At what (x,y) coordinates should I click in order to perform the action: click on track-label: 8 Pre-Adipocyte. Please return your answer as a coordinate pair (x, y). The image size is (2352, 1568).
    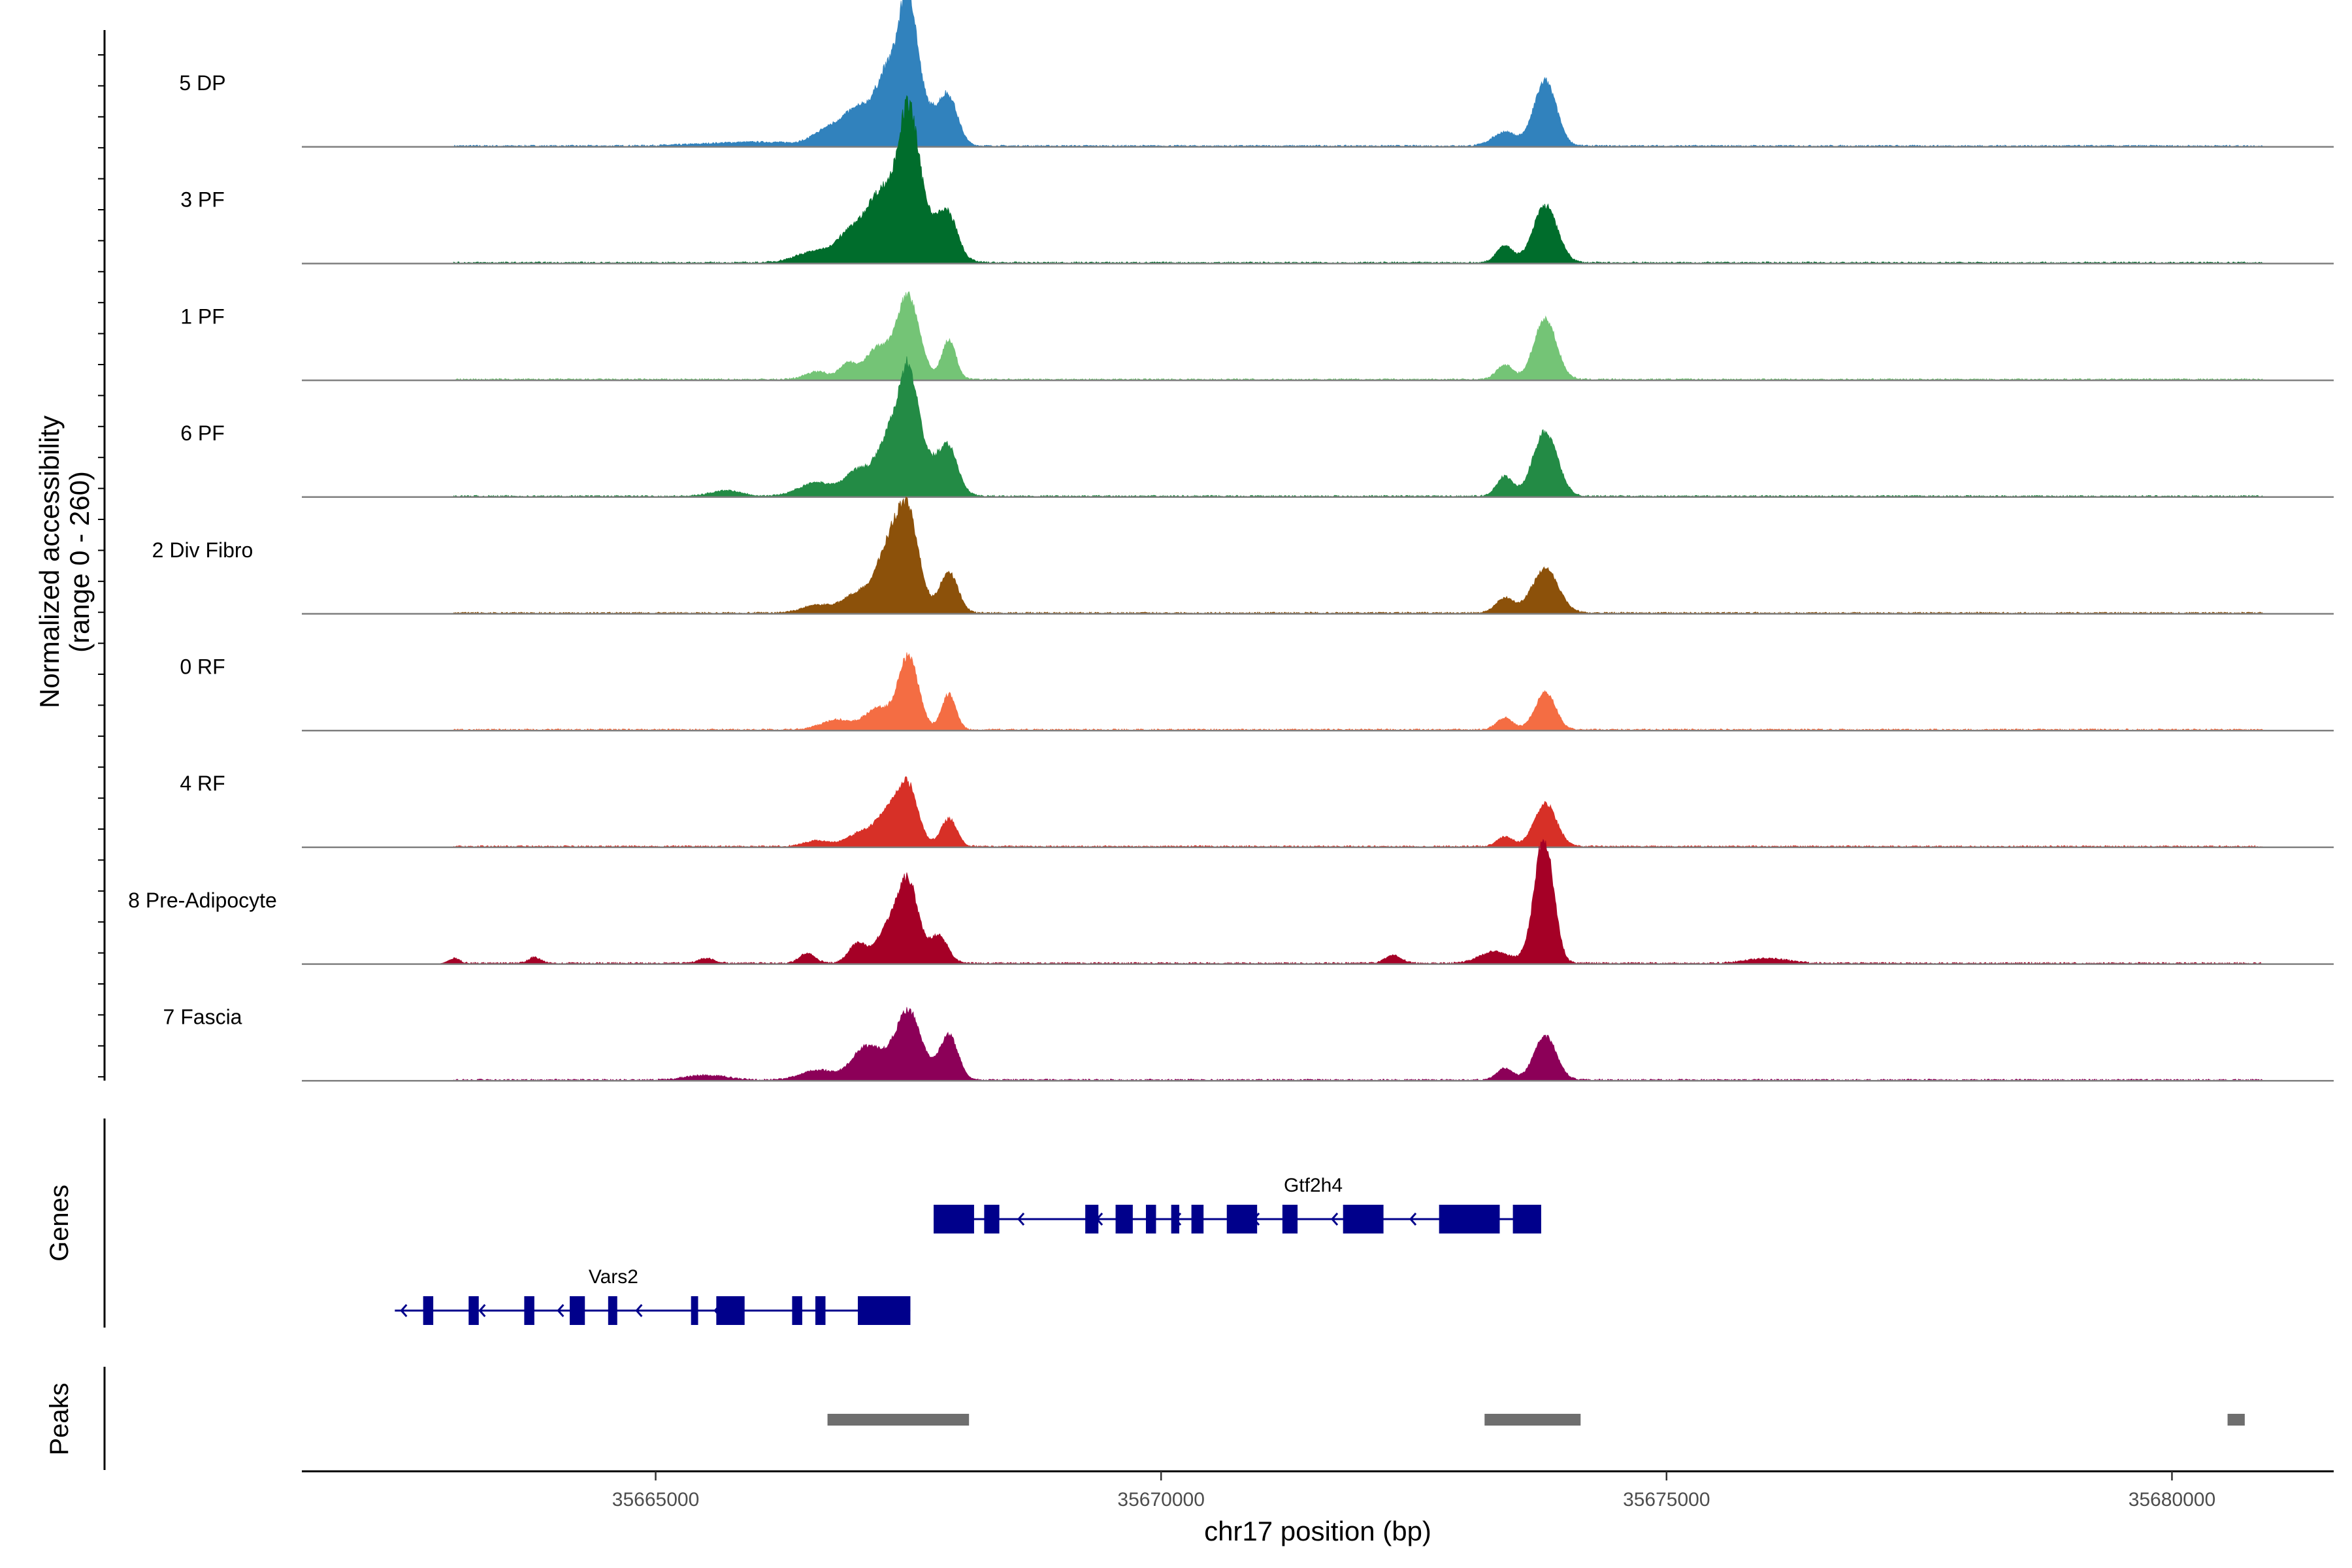
    Looking at the image, I should click on (202, 900).